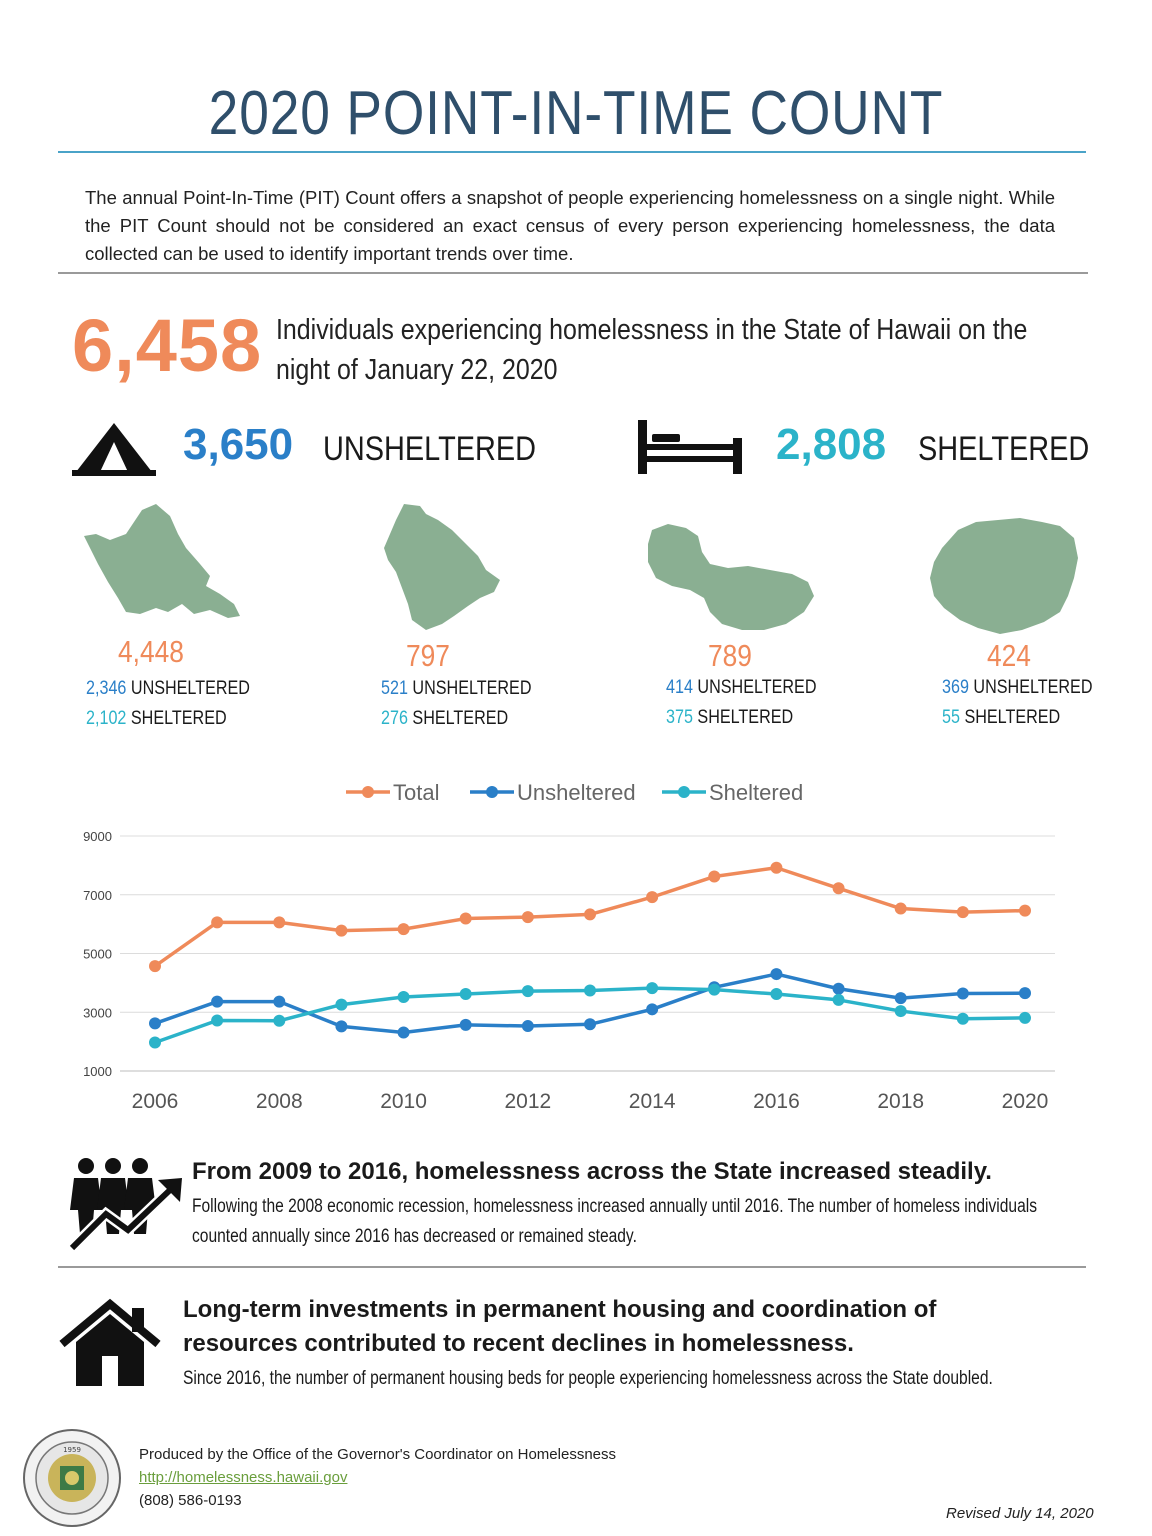 This screenshot has height=1536, width=1152. I want to click on chart-legend: Total Unsheltered Sheltered, so click(574, 792).